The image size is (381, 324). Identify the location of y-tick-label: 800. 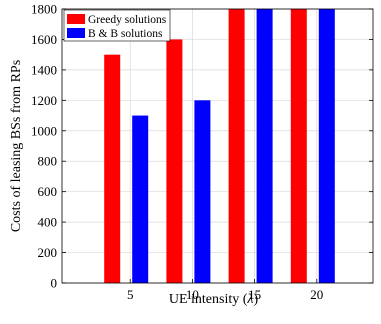
(48, 161).